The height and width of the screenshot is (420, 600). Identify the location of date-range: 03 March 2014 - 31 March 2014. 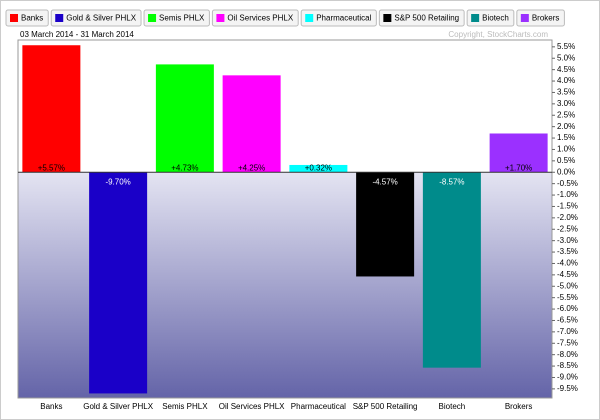
(77, 34).